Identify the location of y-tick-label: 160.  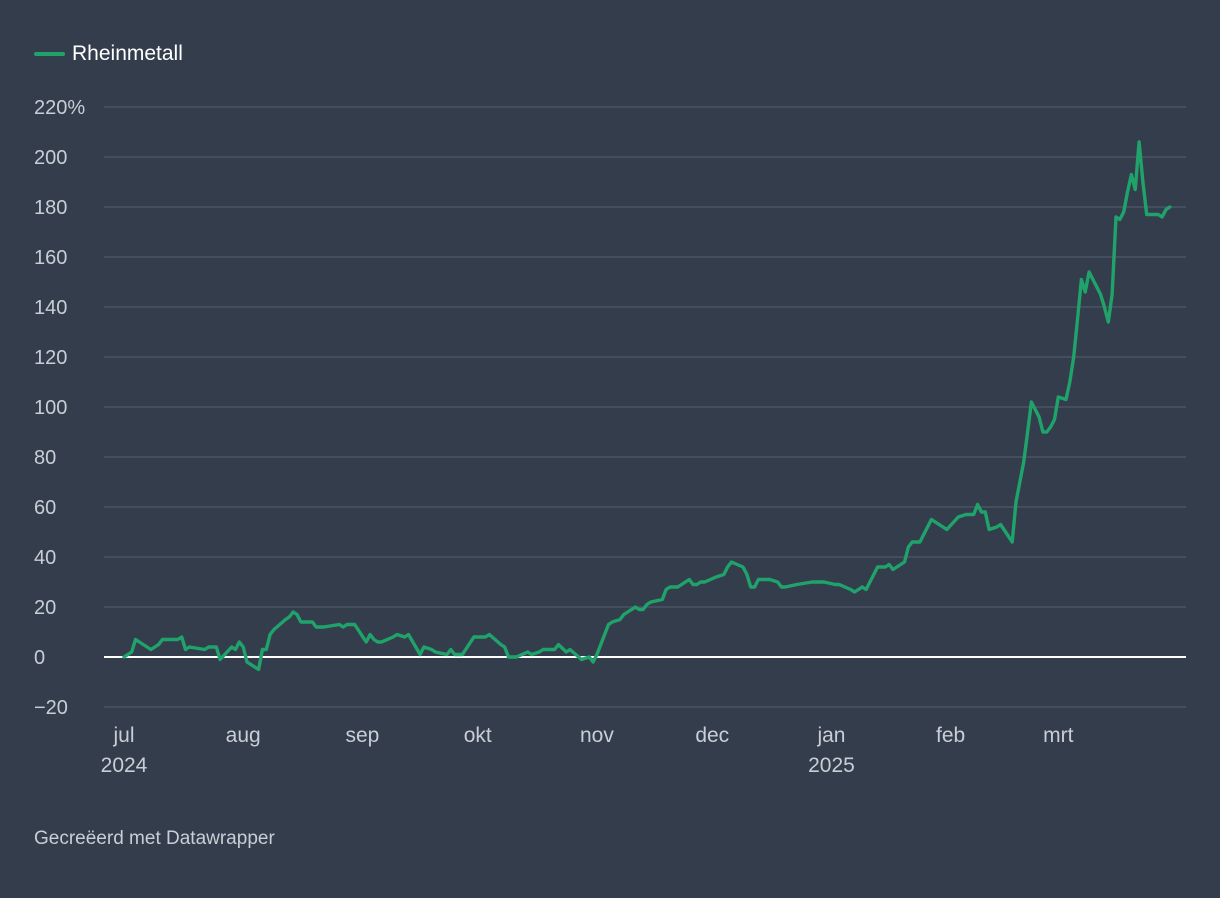
(50, 258).